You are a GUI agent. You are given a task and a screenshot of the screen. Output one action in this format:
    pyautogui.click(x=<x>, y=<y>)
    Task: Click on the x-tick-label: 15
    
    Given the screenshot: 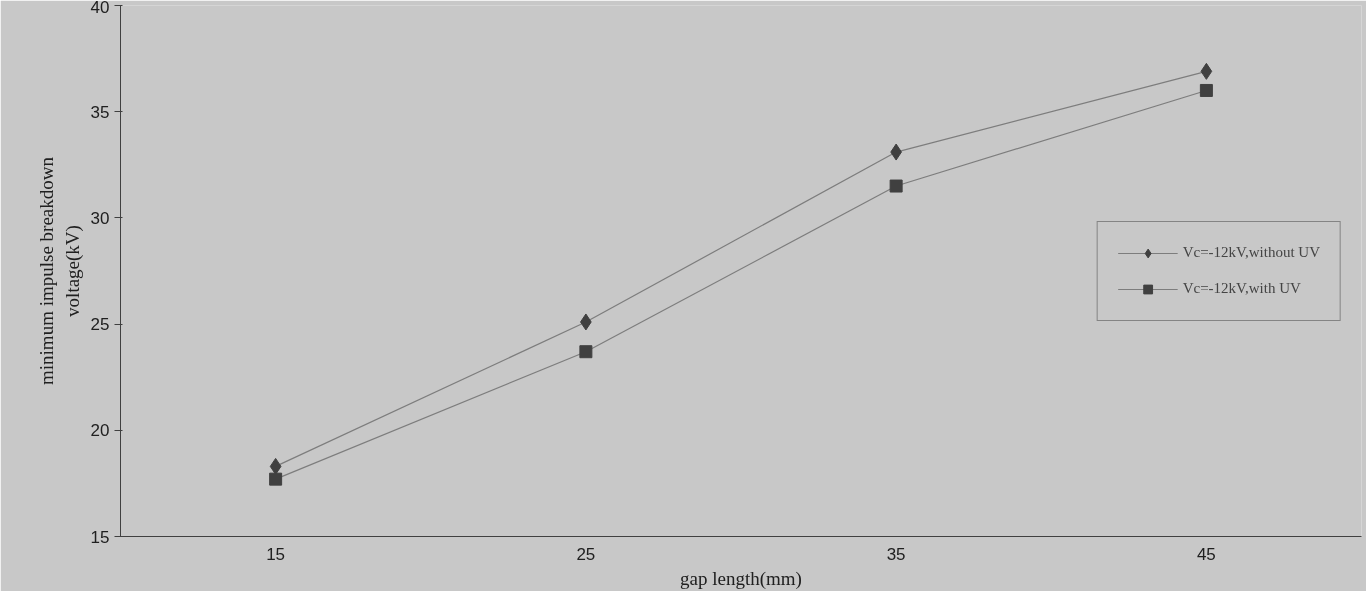 What is the action you would take?
    pyautogui.click(x=276, y=554)
    